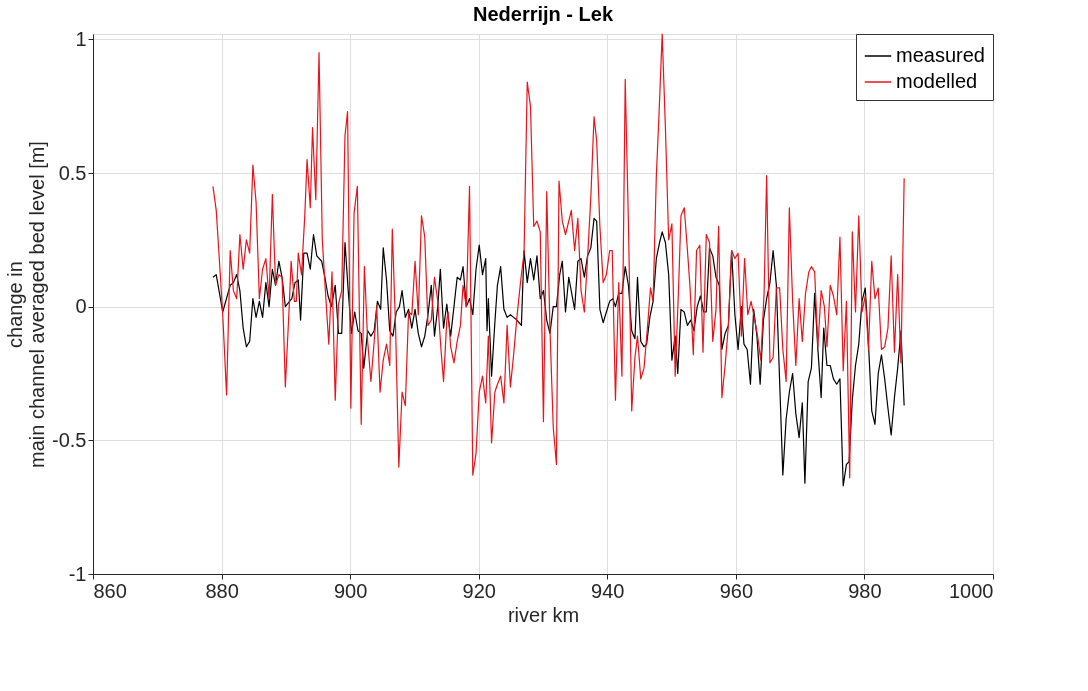 Image resolution: width=1088 pixels, height=691 pixels. I want to click on x-tick-label: 980, so click(865, 590).